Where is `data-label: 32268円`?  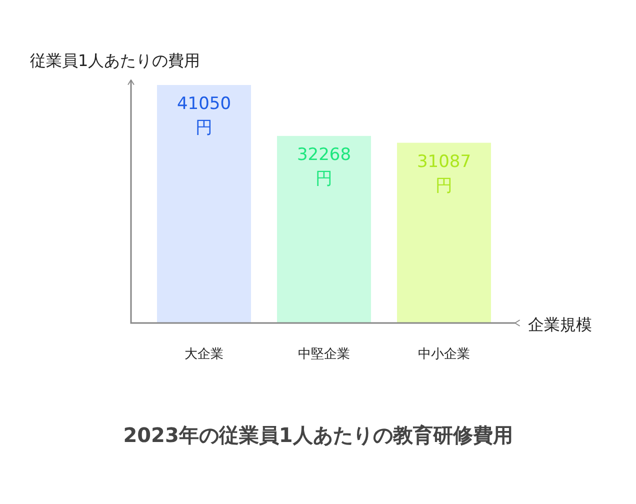
data-label: 32268円 is located at coordinates (324, 166).